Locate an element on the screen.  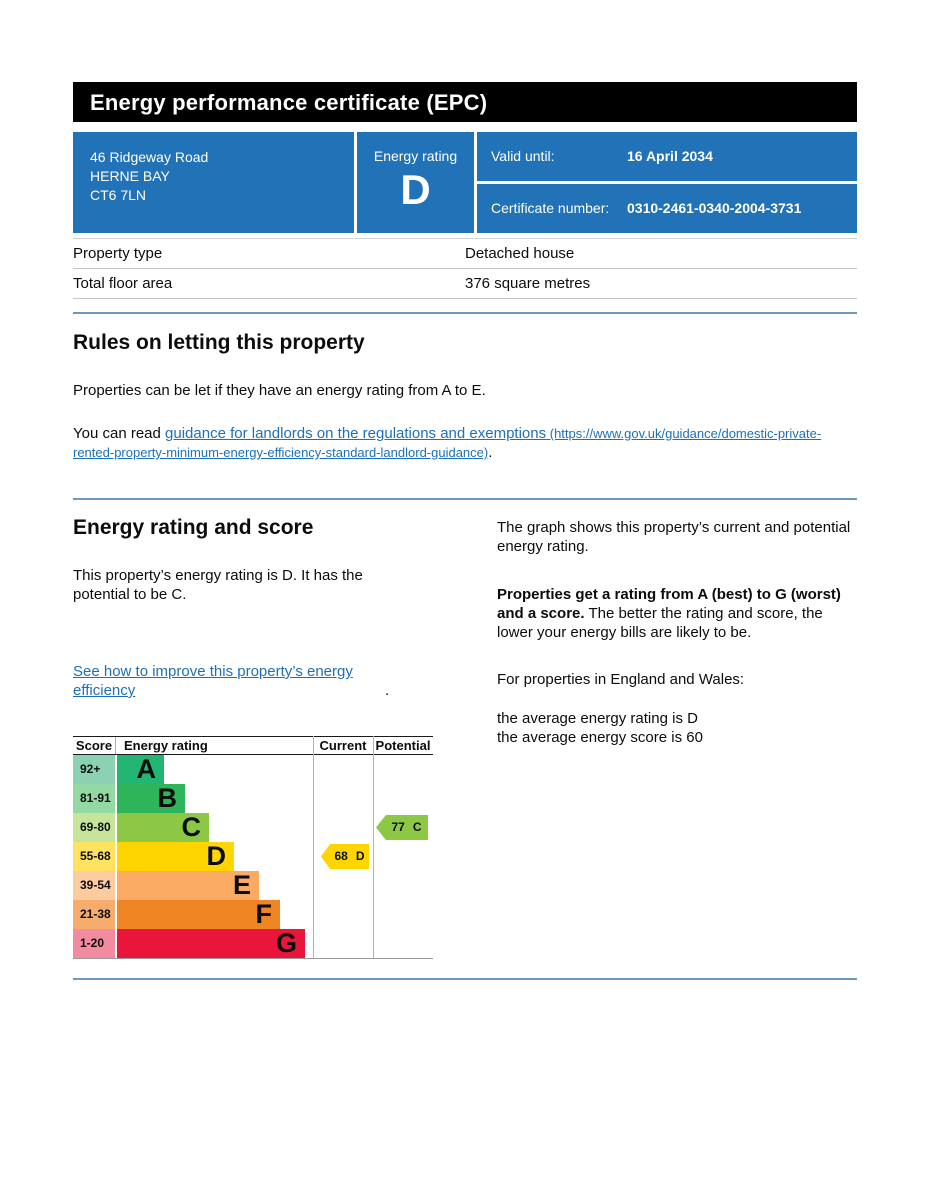
chart-band-row-a: 92+ A is located at coordinates (253, 769).